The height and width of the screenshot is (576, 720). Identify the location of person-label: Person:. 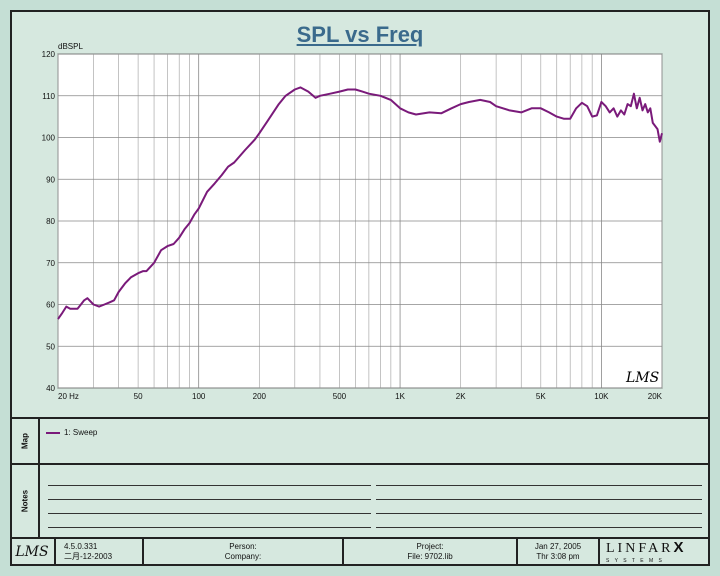
(243, 546).